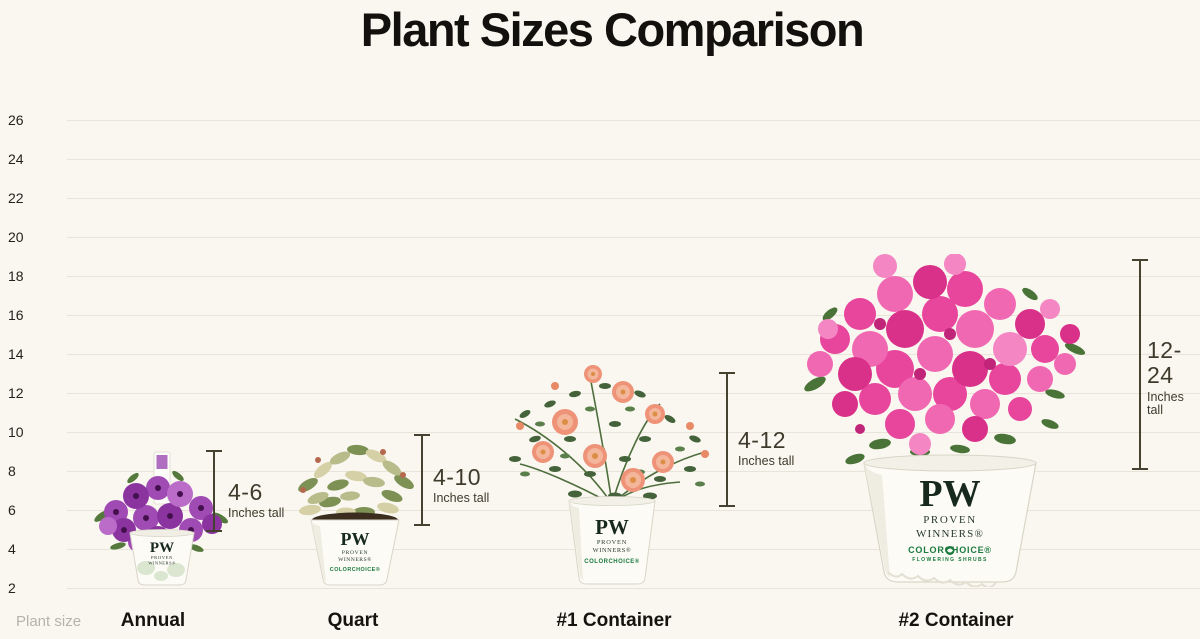 This screenshot has height=639, width=1200. What do you see at coordinates (356, 480) in the screenshot?
I see `quart-foliage` at bounding box center [356, 480].